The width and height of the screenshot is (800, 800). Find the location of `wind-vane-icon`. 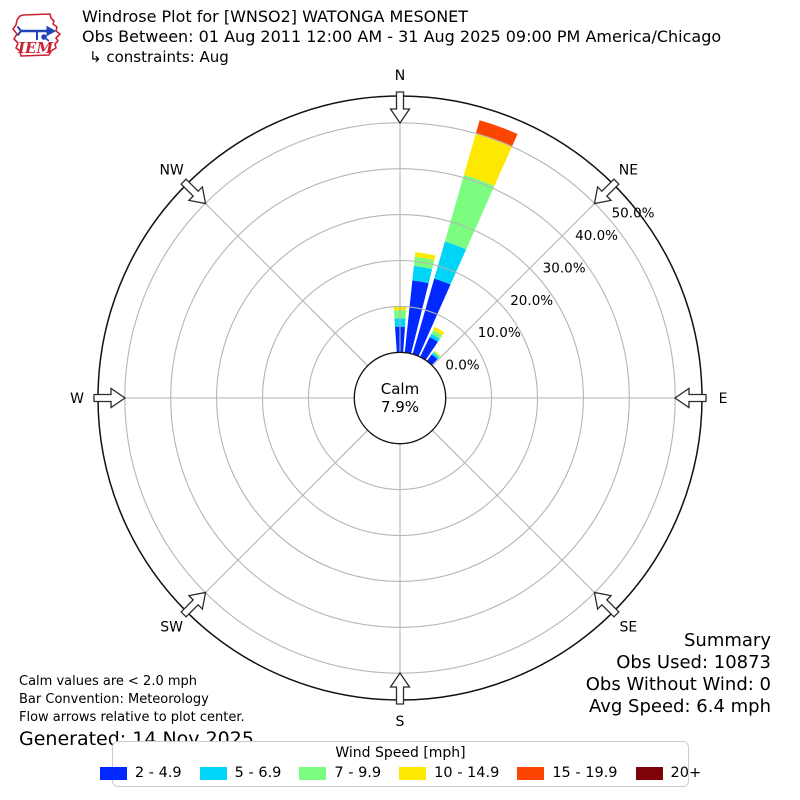

wind-vane-icon is located at coordinates (36, 33).